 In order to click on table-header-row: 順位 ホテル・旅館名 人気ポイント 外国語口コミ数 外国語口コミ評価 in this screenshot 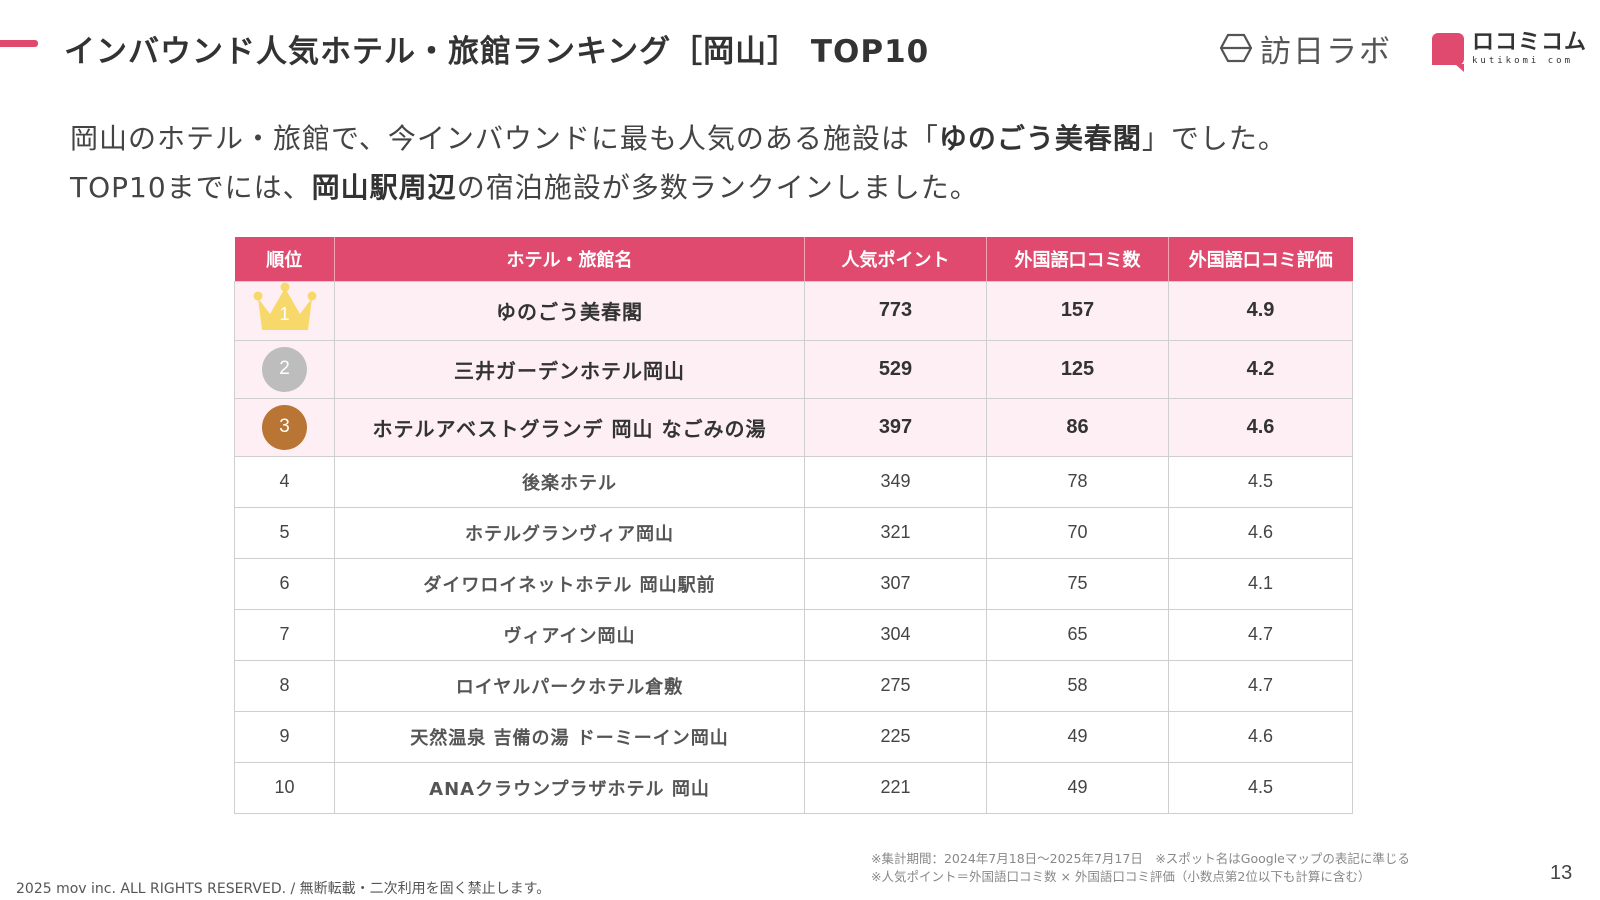, I will do `click(793, 259)`.